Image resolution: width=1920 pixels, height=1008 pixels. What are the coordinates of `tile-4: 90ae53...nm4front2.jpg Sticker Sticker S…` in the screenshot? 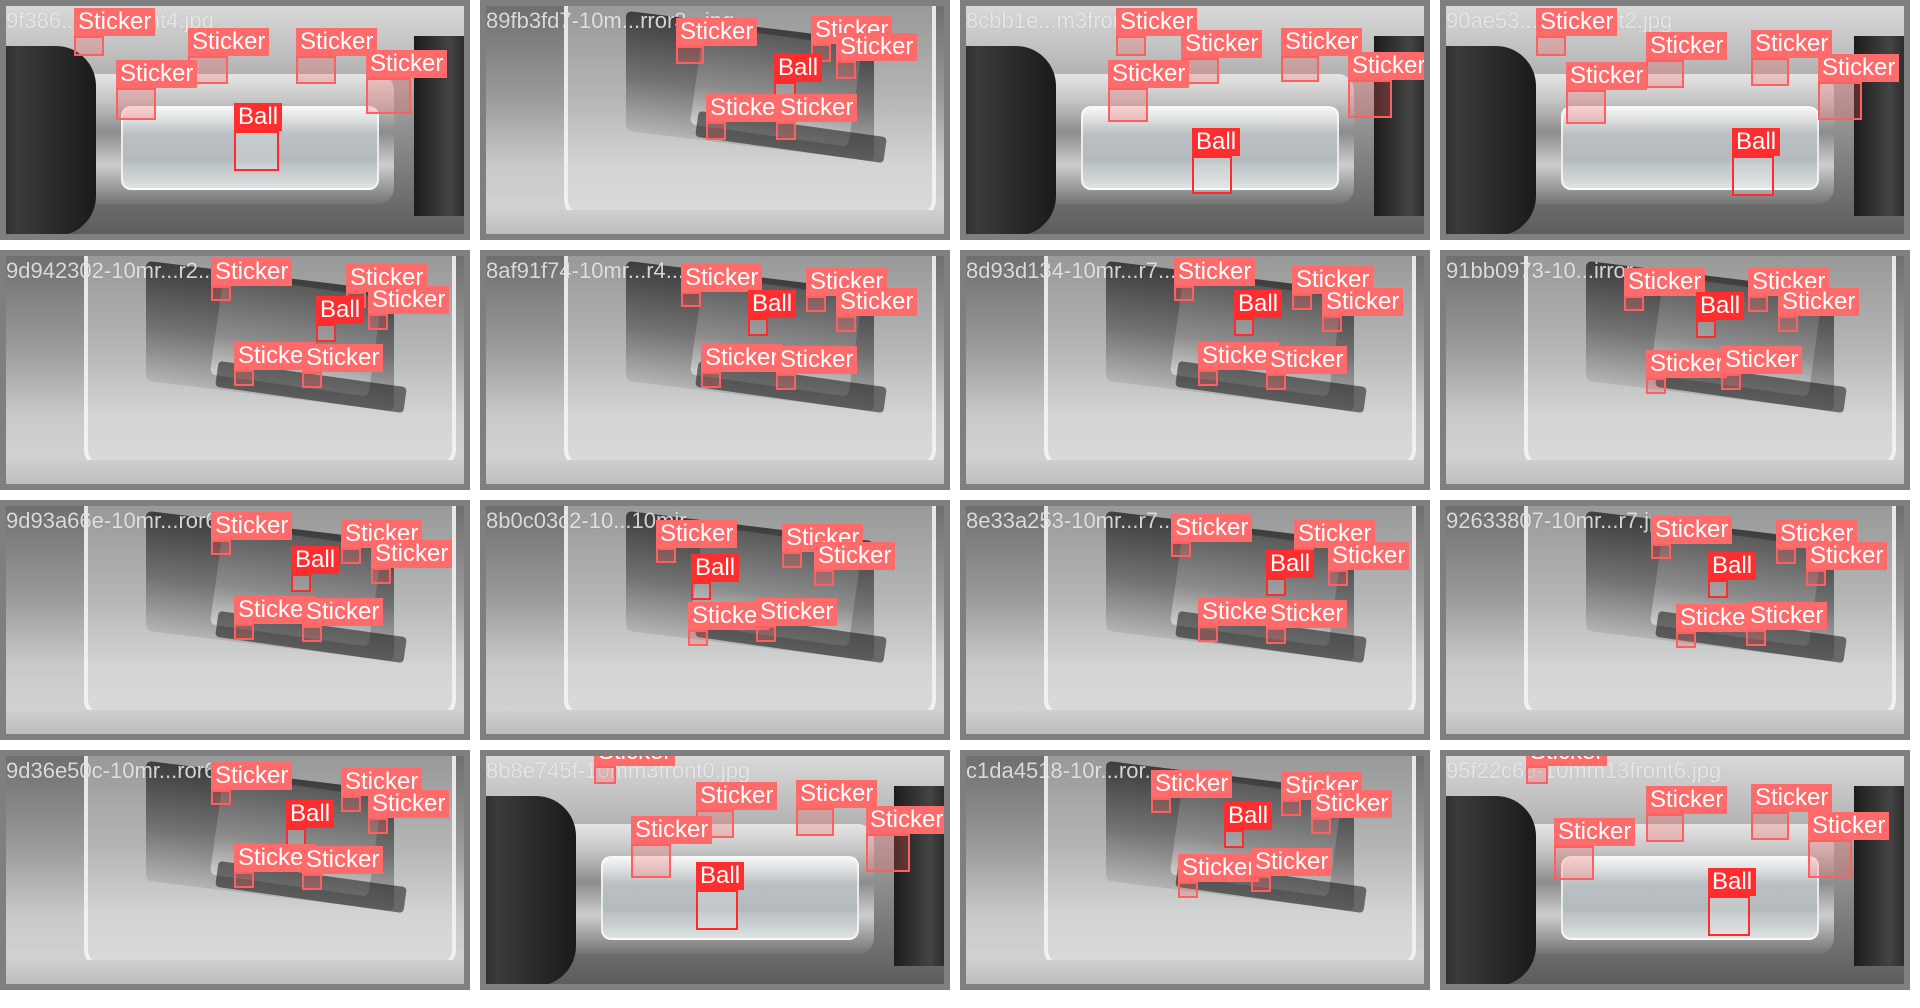 It's located at (1675, 120).